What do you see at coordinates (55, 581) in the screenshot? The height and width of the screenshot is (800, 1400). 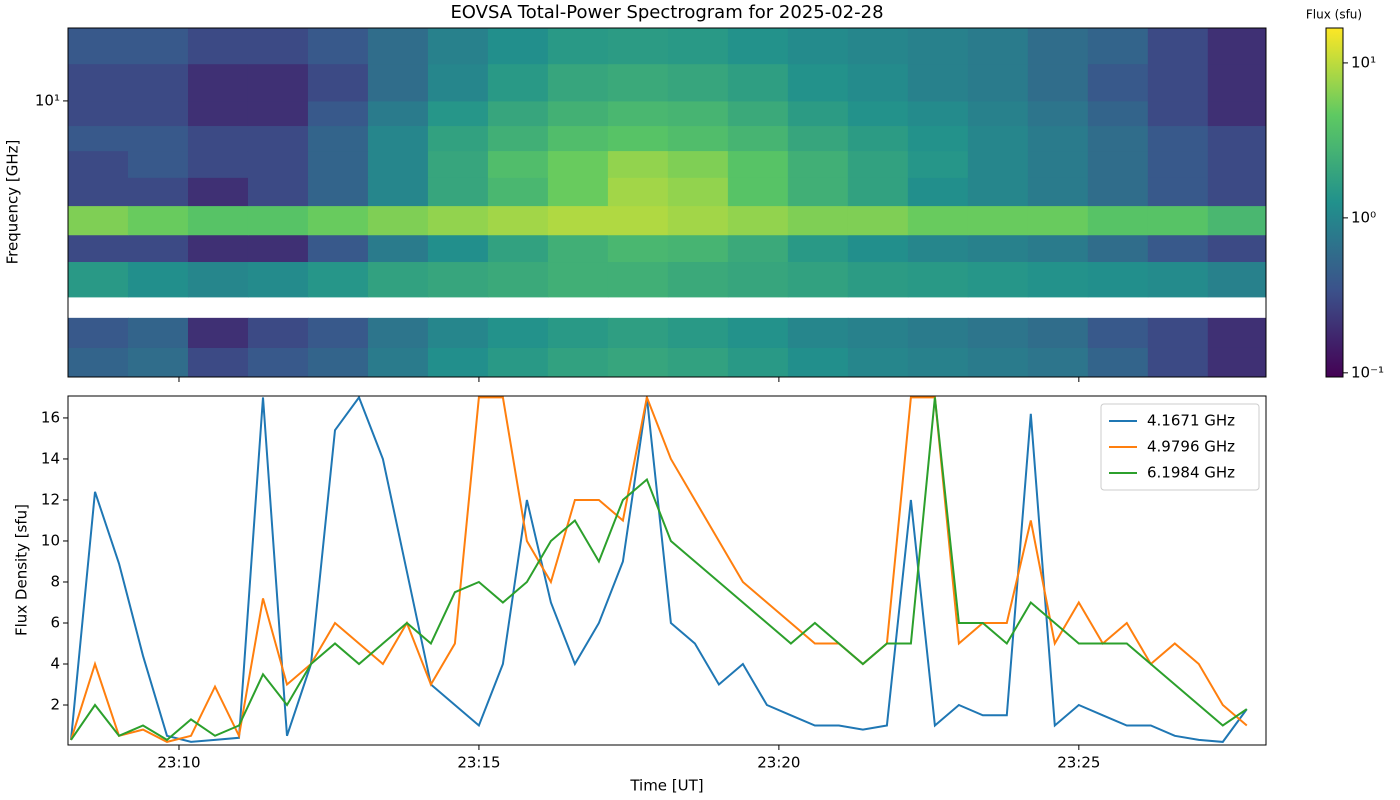 I see `y-tick-label: 8` at bounding box center [55, 581].